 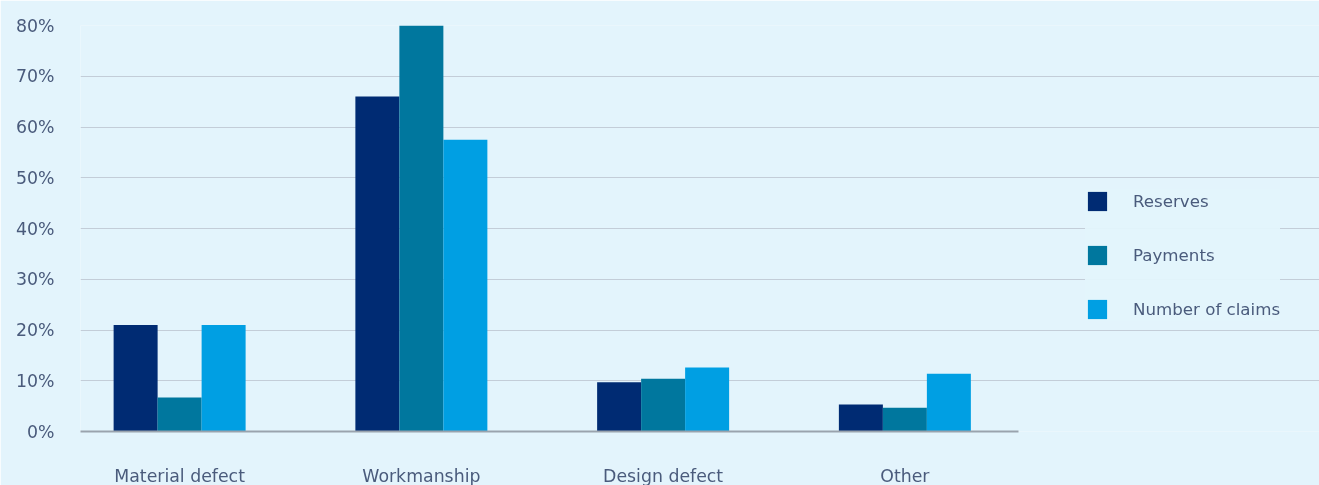 I want to click on y-tick-label: 10%, so click(x=35, y=380).